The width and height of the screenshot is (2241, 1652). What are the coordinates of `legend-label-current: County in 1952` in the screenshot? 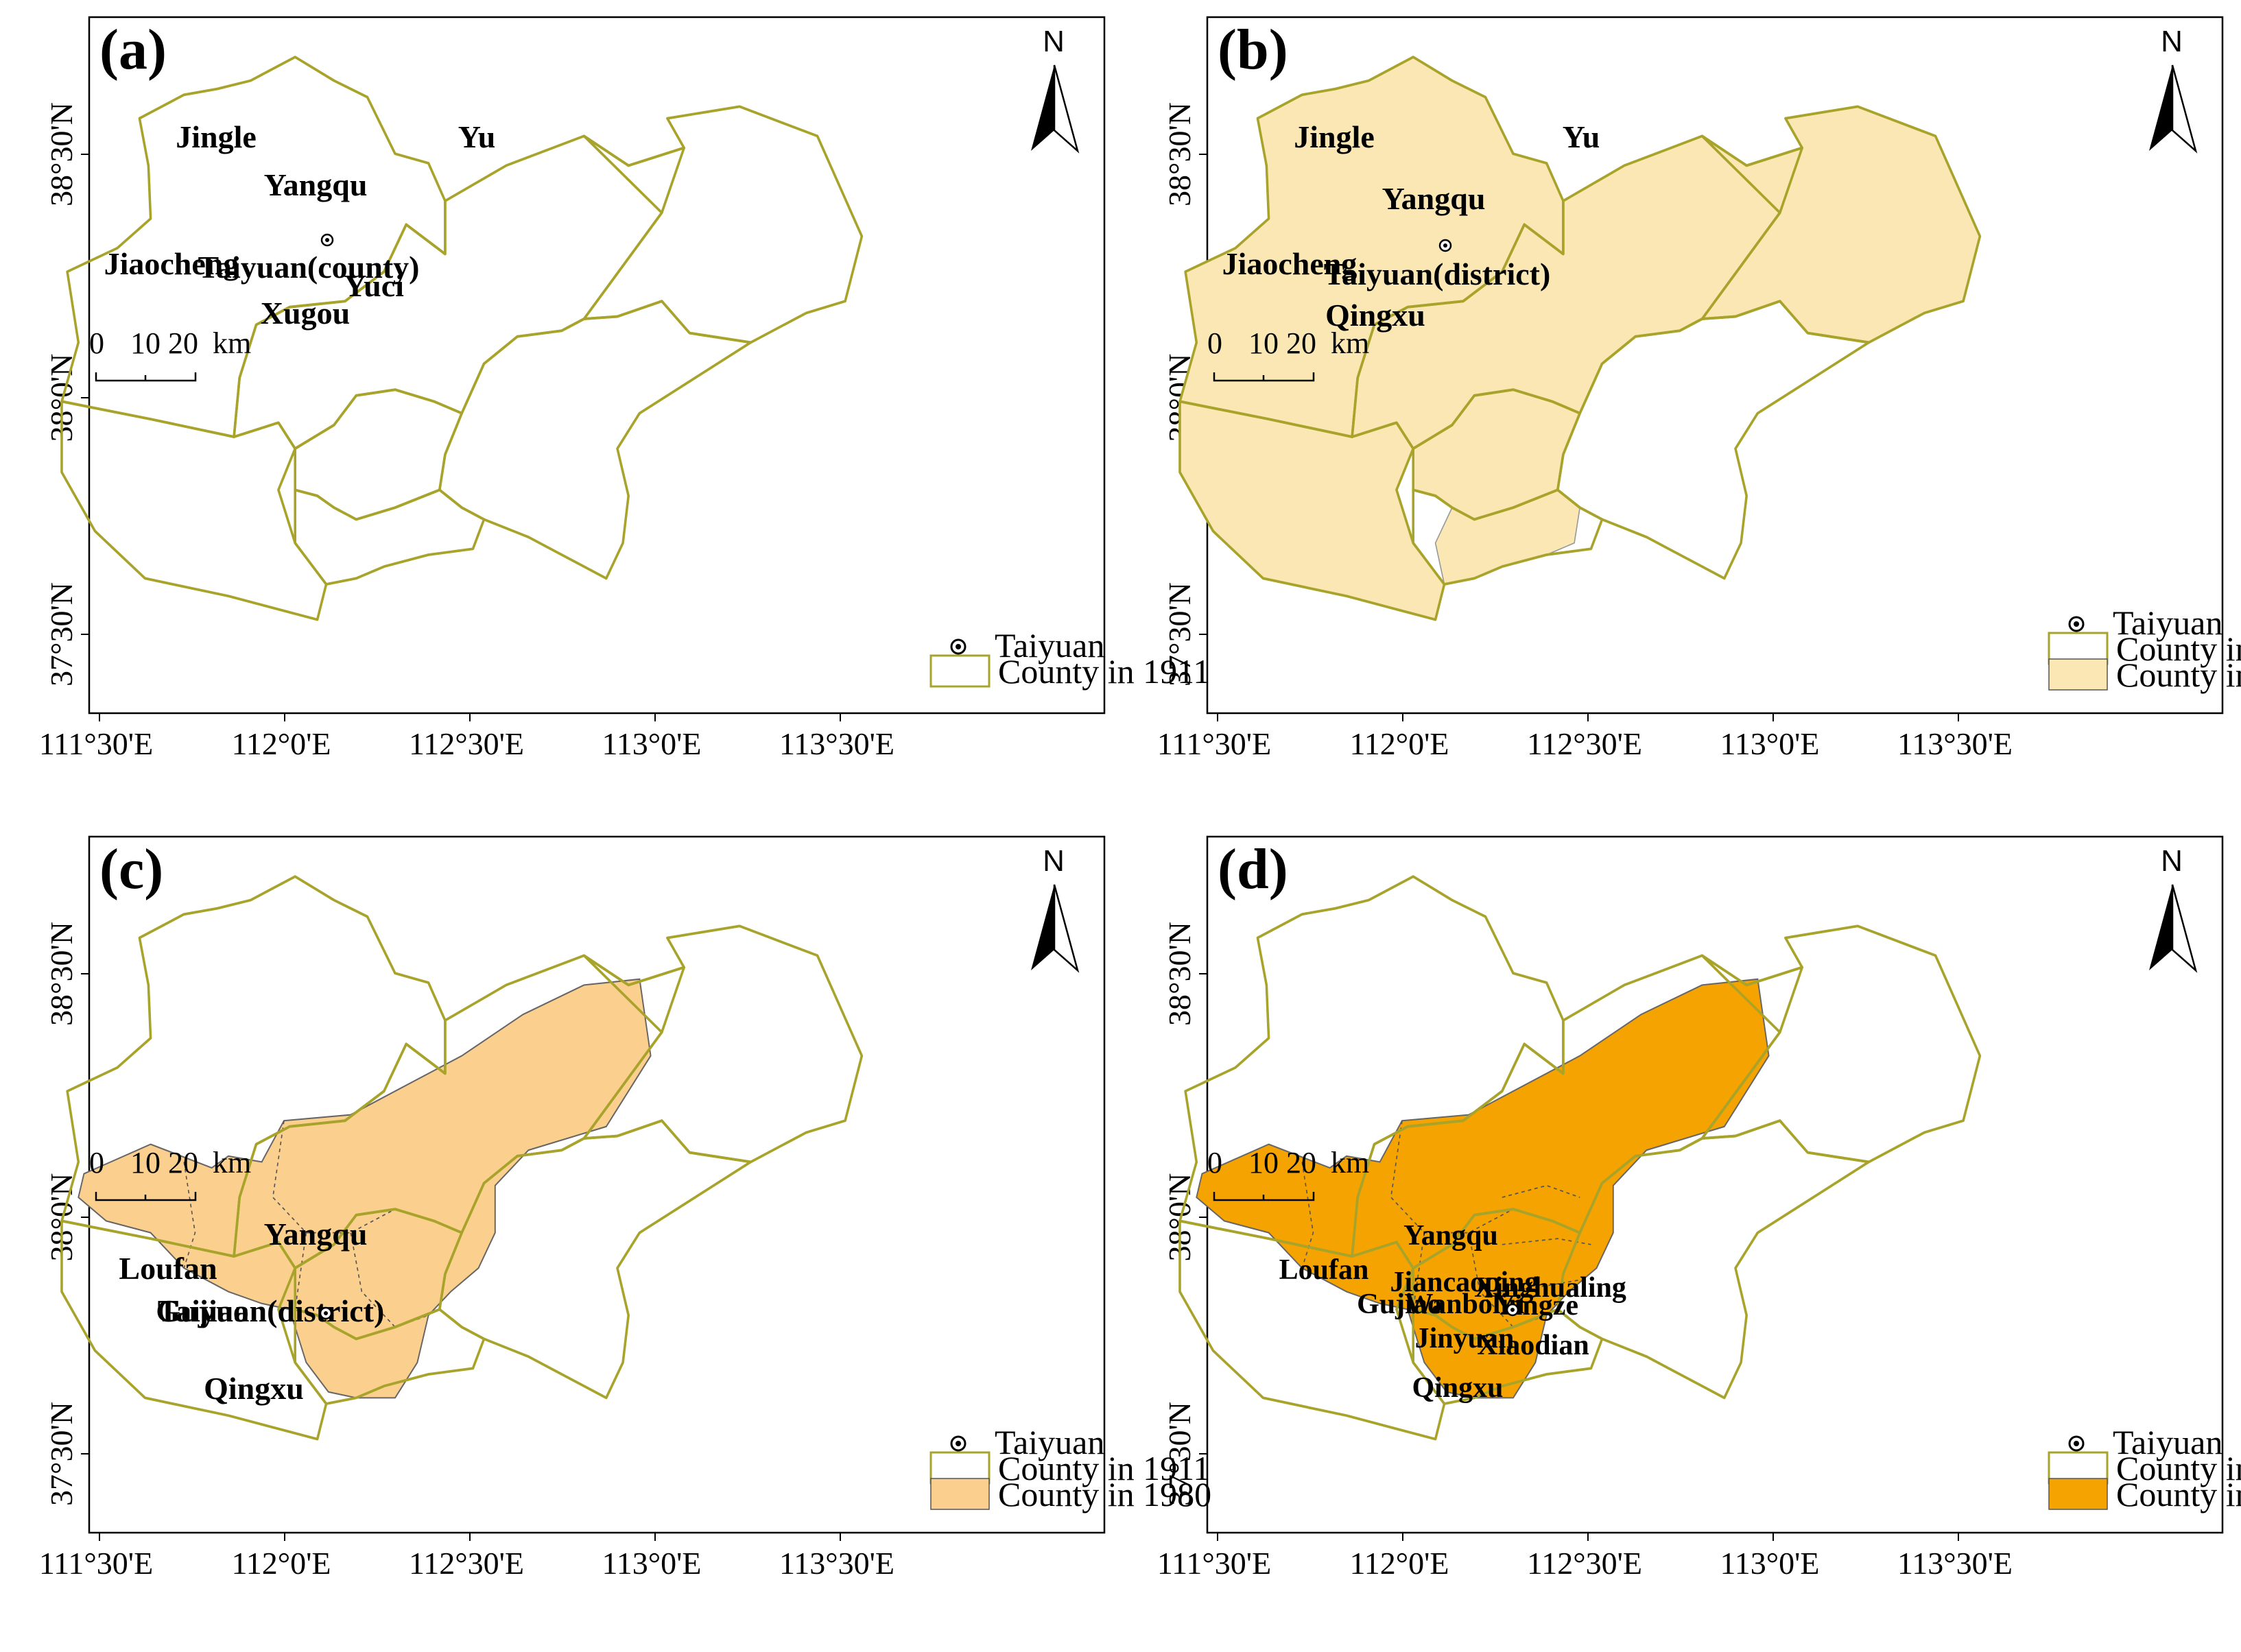 It's located at (2178, 675).